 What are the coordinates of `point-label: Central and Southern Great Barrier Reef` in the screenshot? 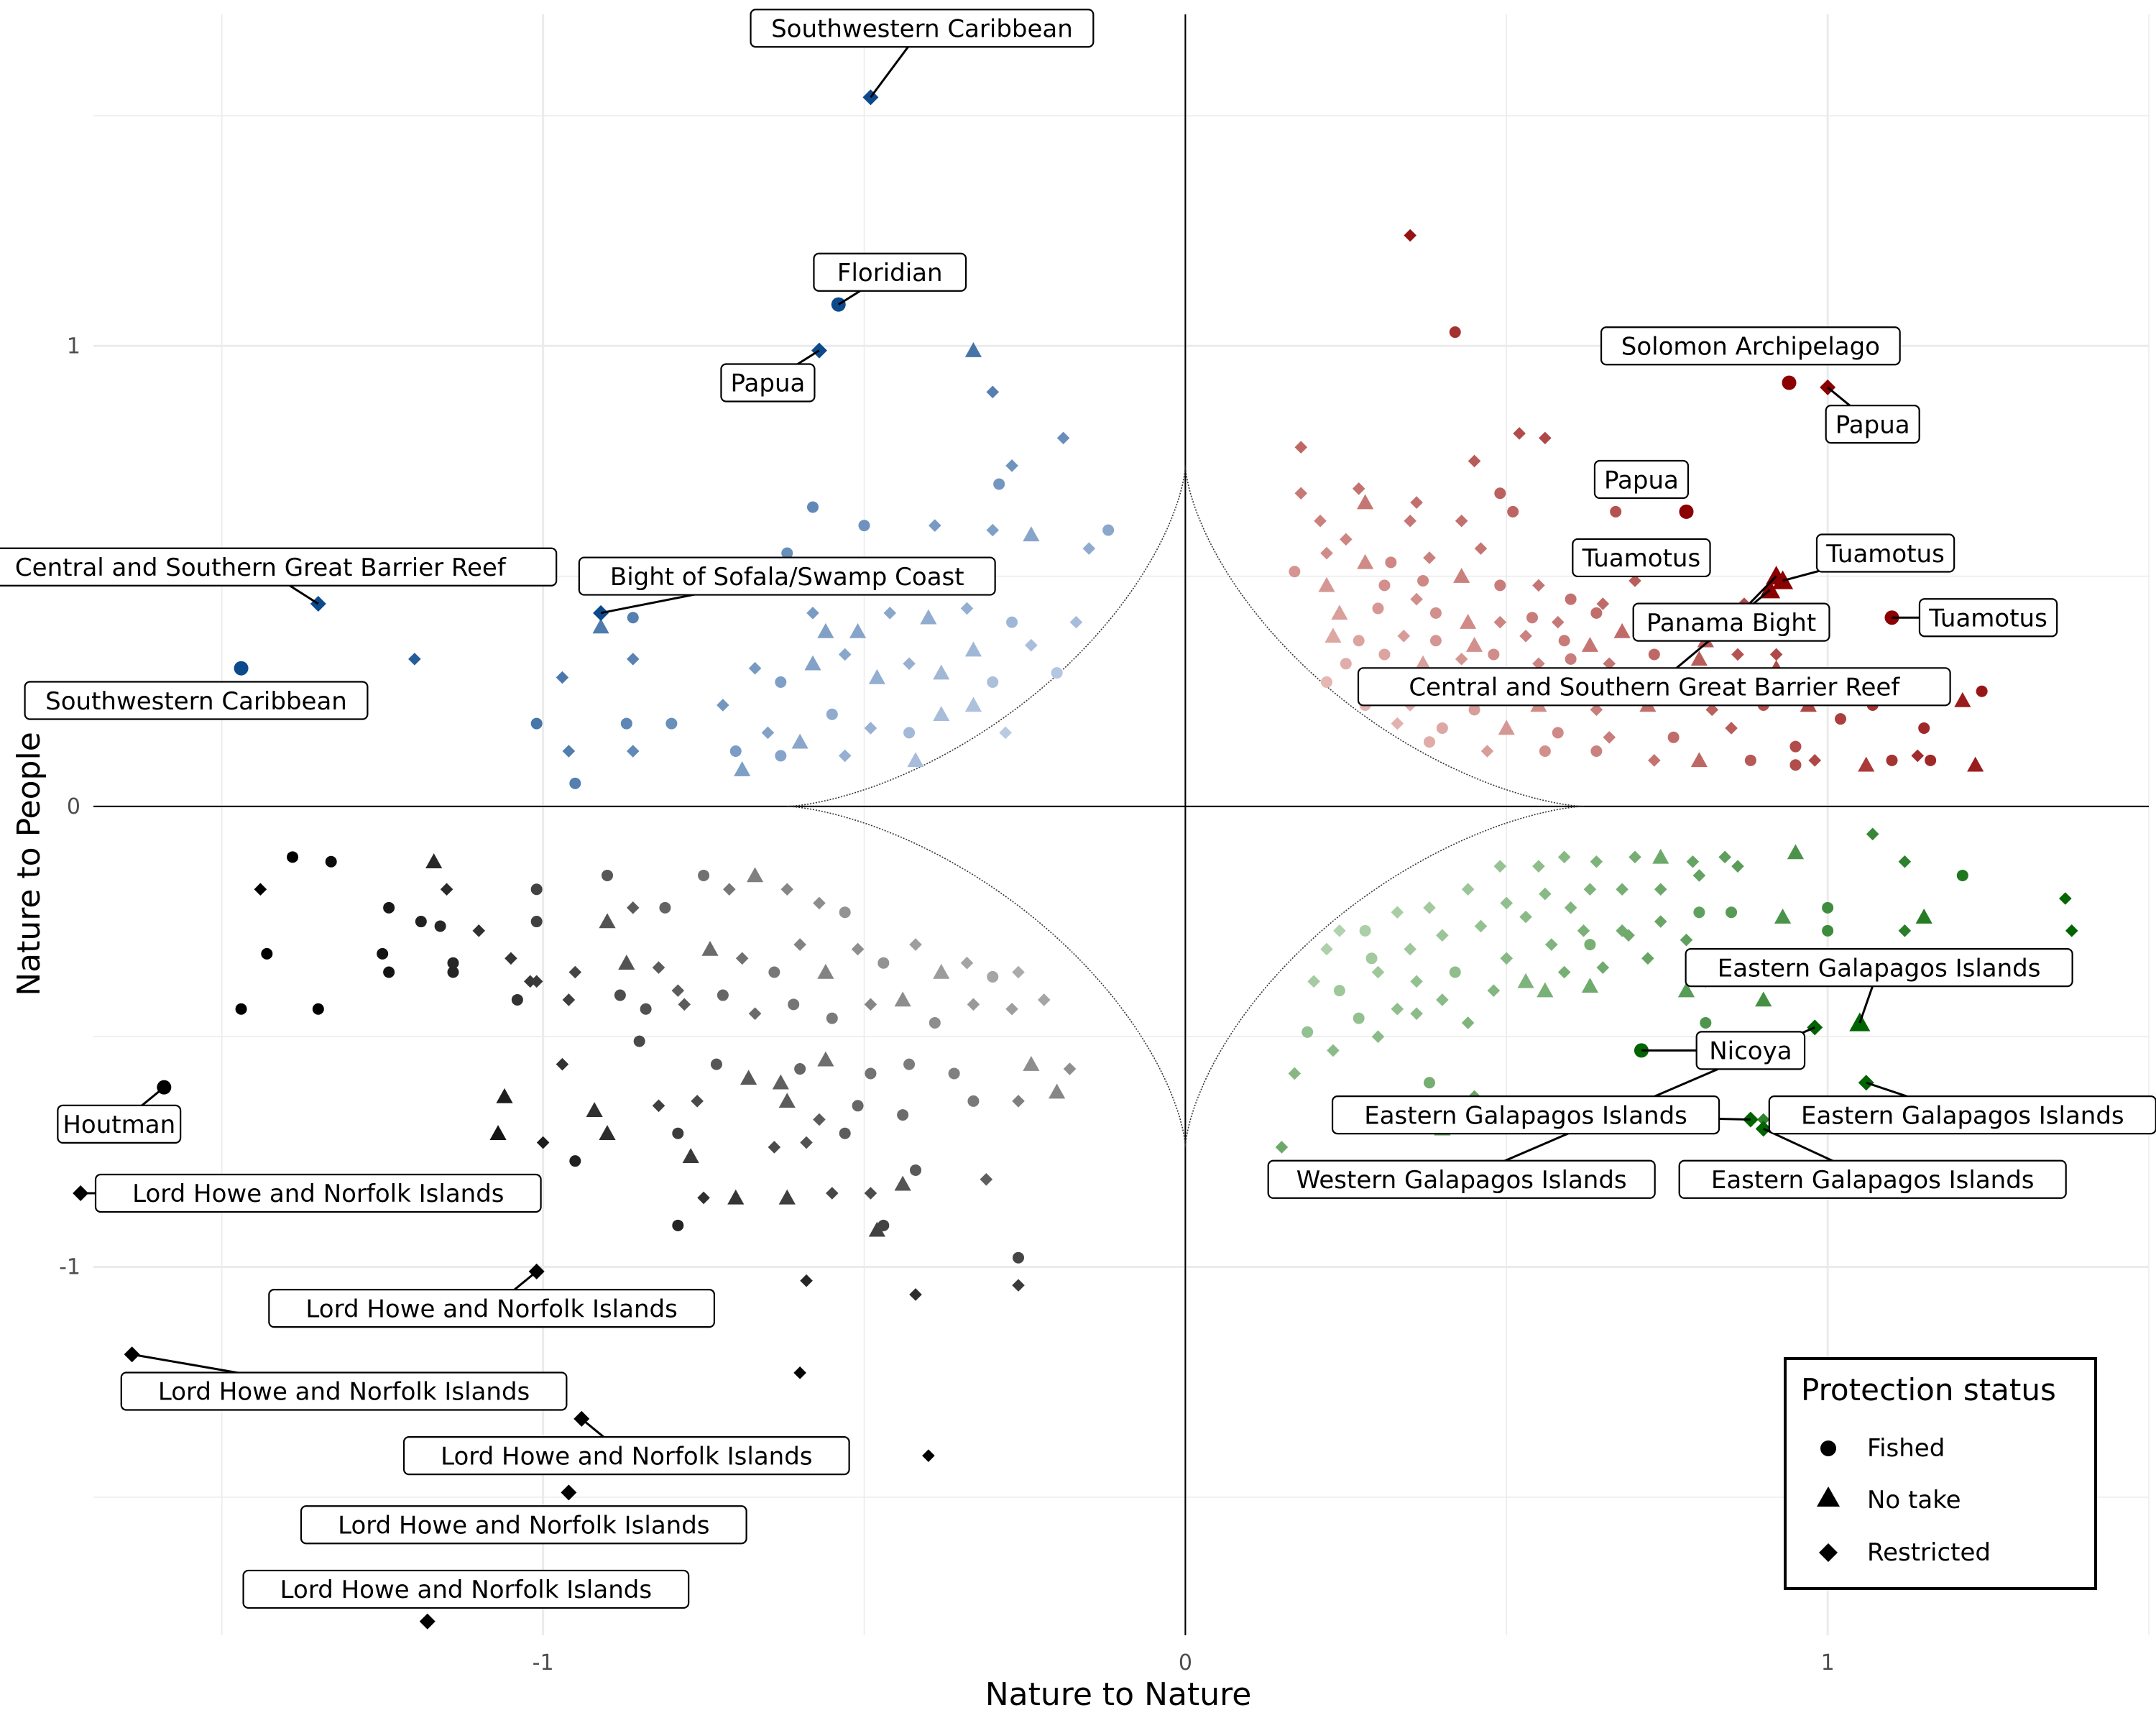 It's located at (1654, 687).